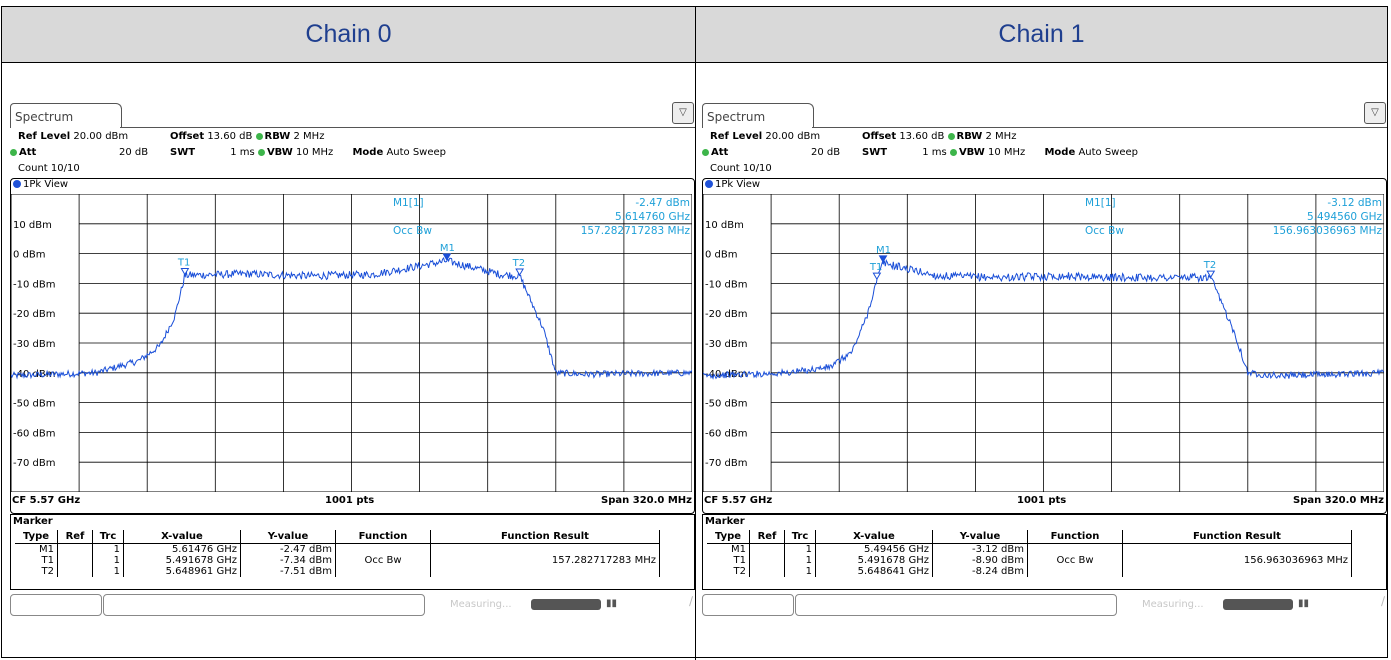 The height and width of the screenshot is (660, 1391). What do you see at coordinates (46, 500) in the screenshot?
I see `center-frequency: CF 5.57 GHz` at bounding box center [46, 500].